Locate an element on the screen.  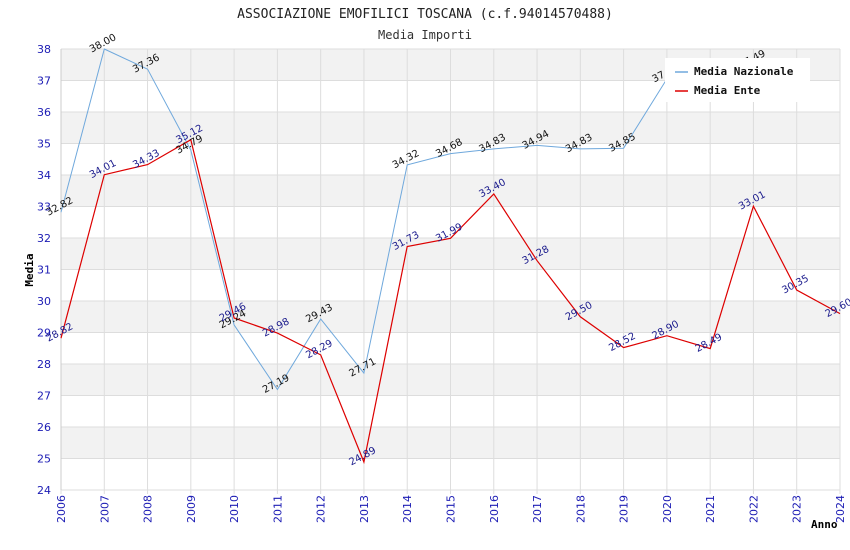
x-tick-2015: 2015 is located at coordinates (451, 509).